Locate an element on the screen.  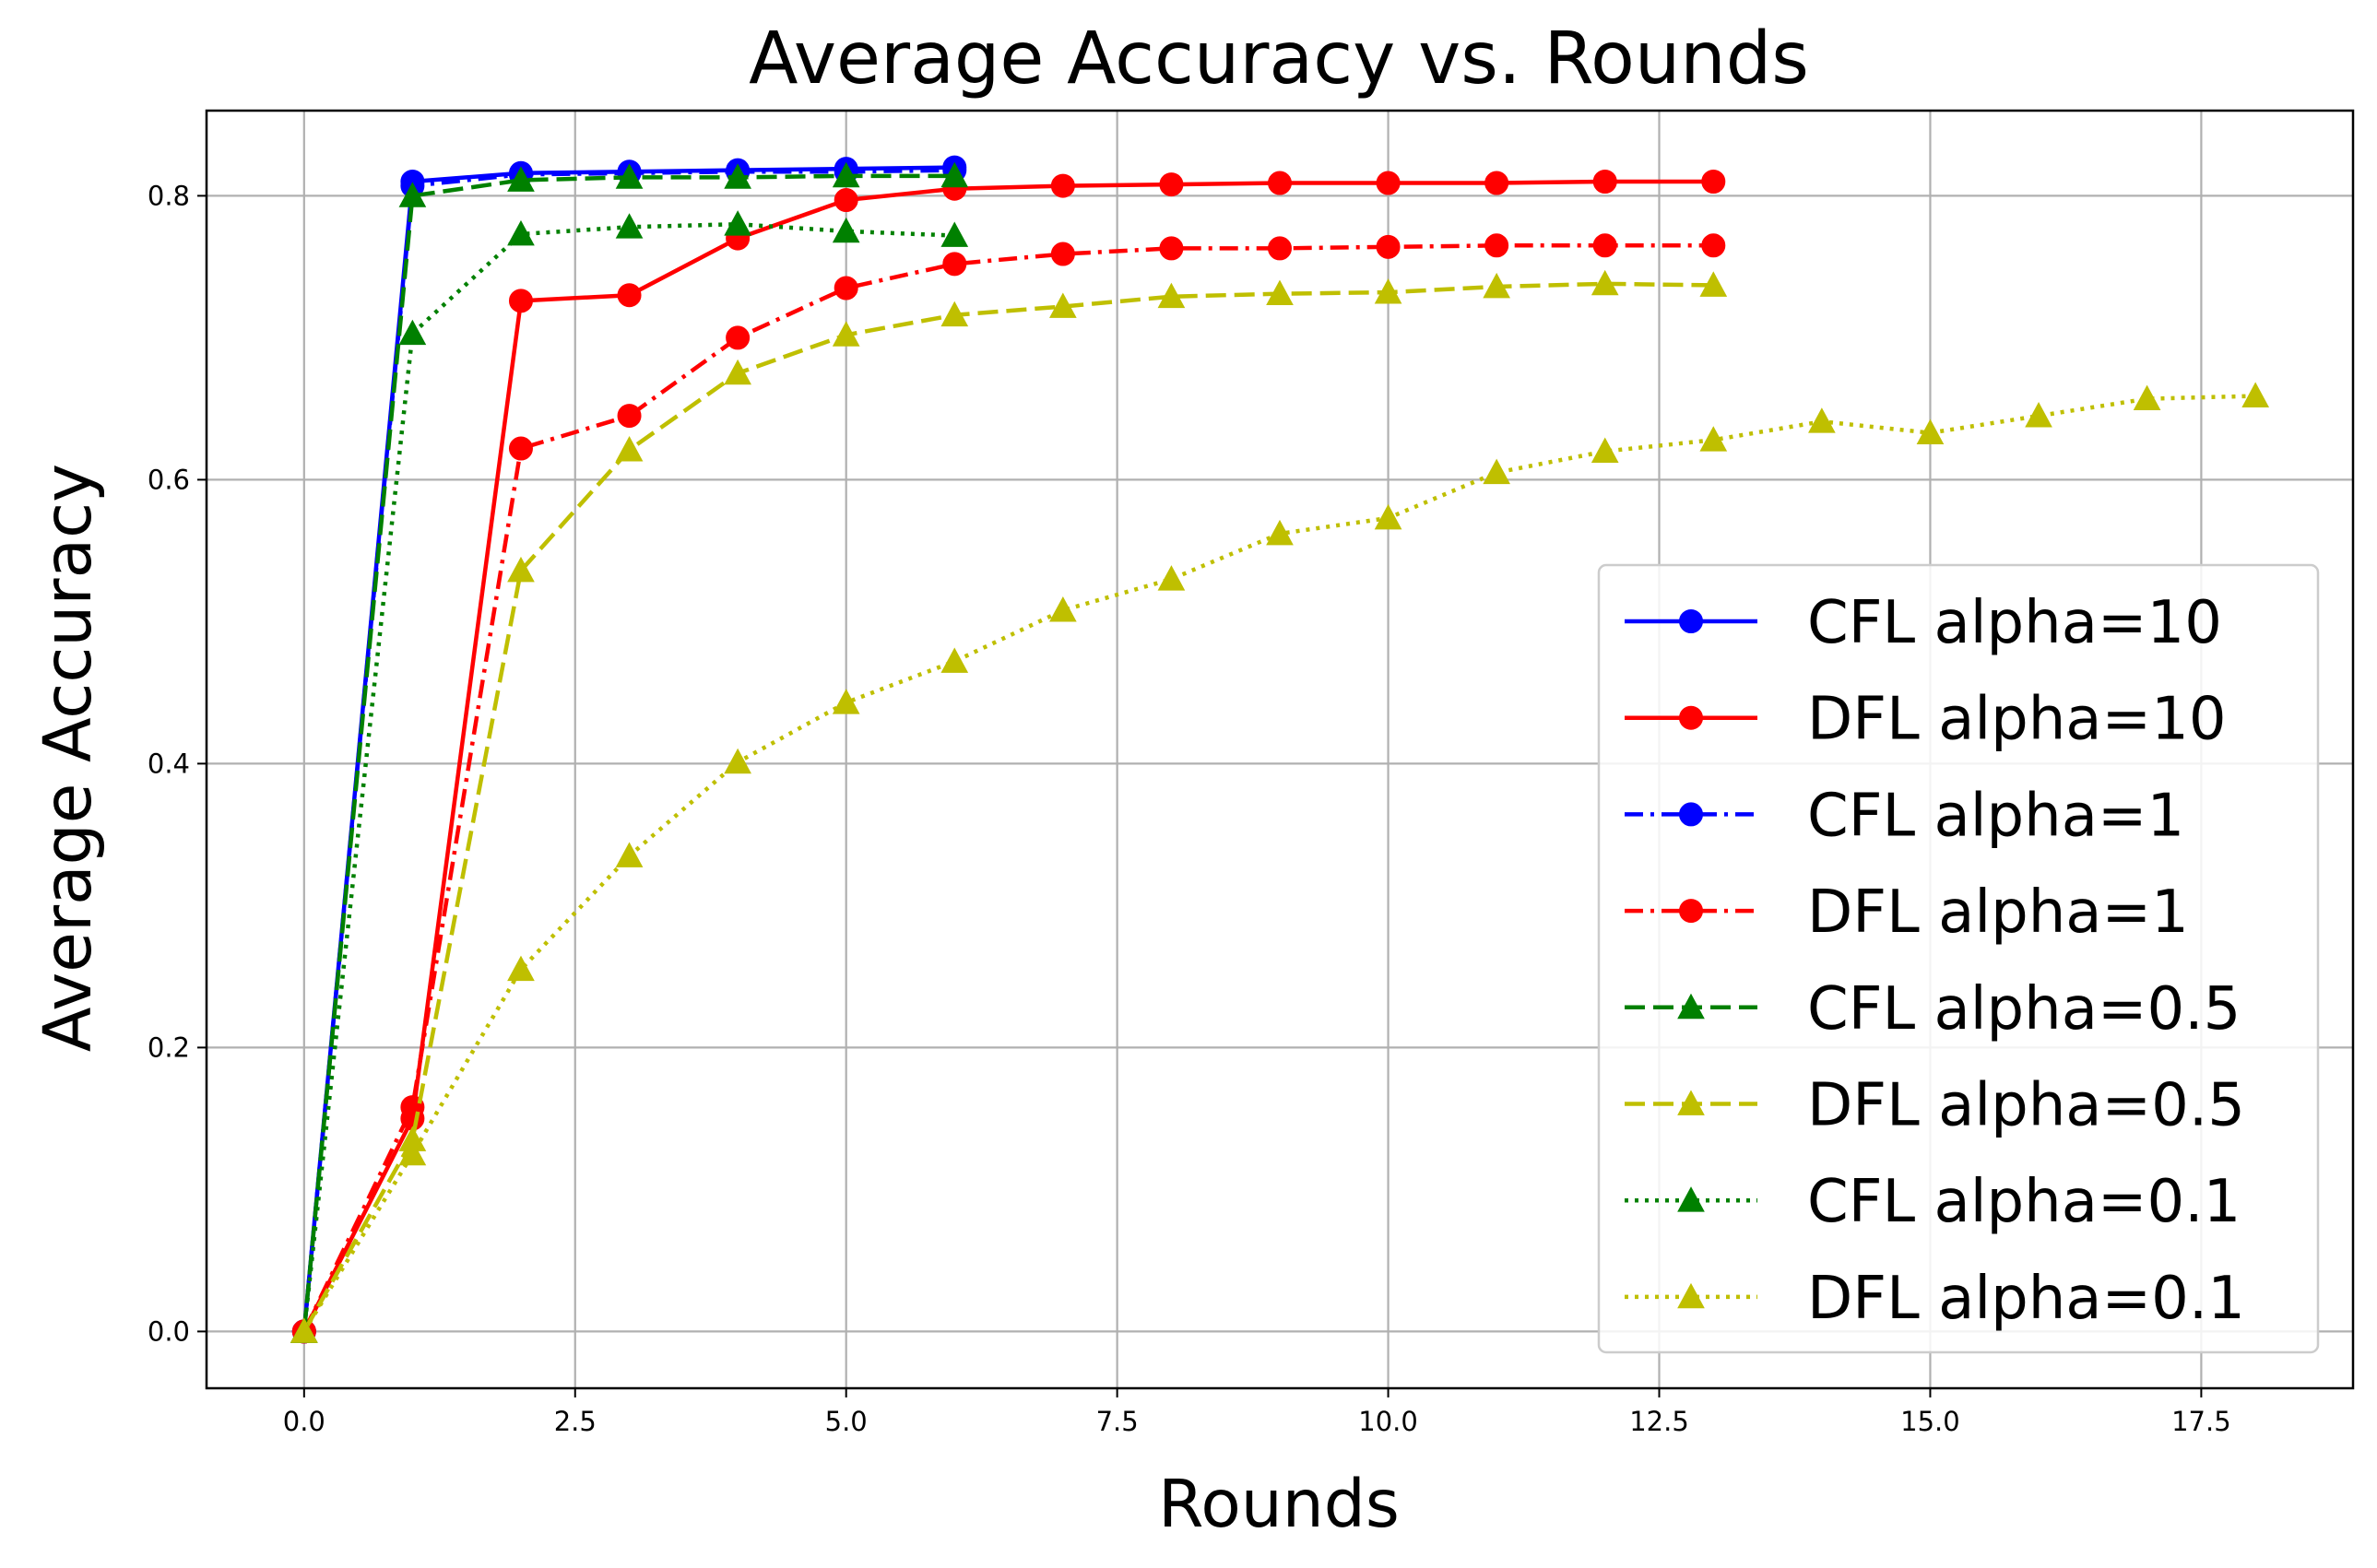
legend-label: DFL alpha=1 is located at coordinates (1998, 912).